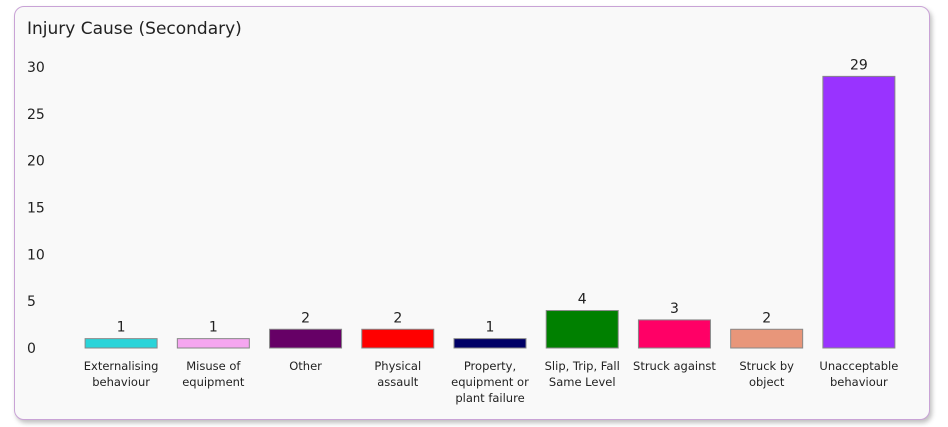 This screenshot has height=427, width=948. What do you see at coordinates (213, 382) in the screenshot?
I see `x-category-label-line: equipment` at bounding box center [213, 382].